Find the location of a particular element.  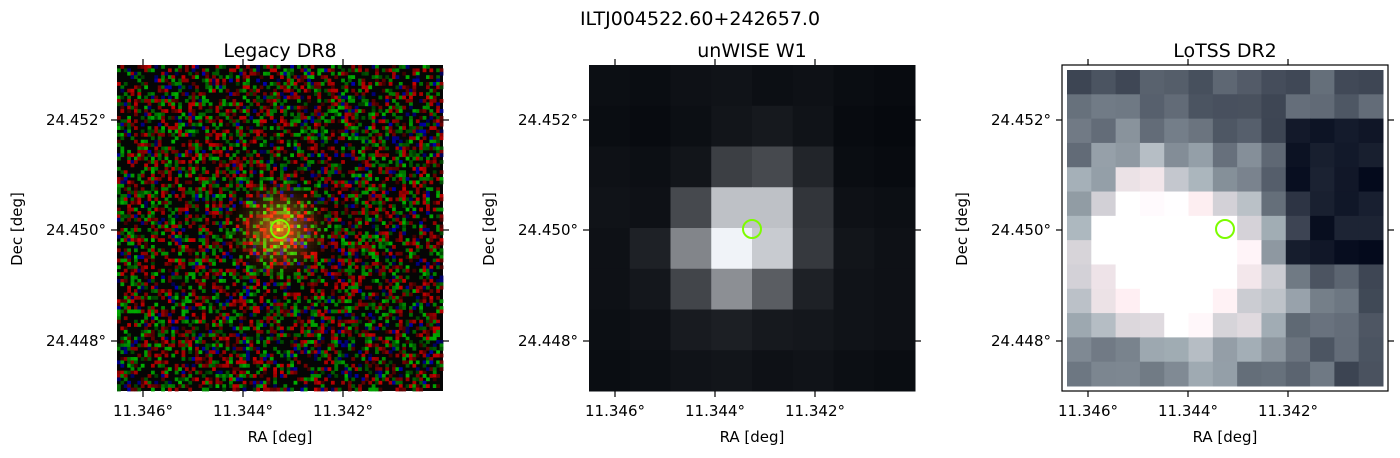

panel-title: unWISE W1 is located at coordinates (751, 51).